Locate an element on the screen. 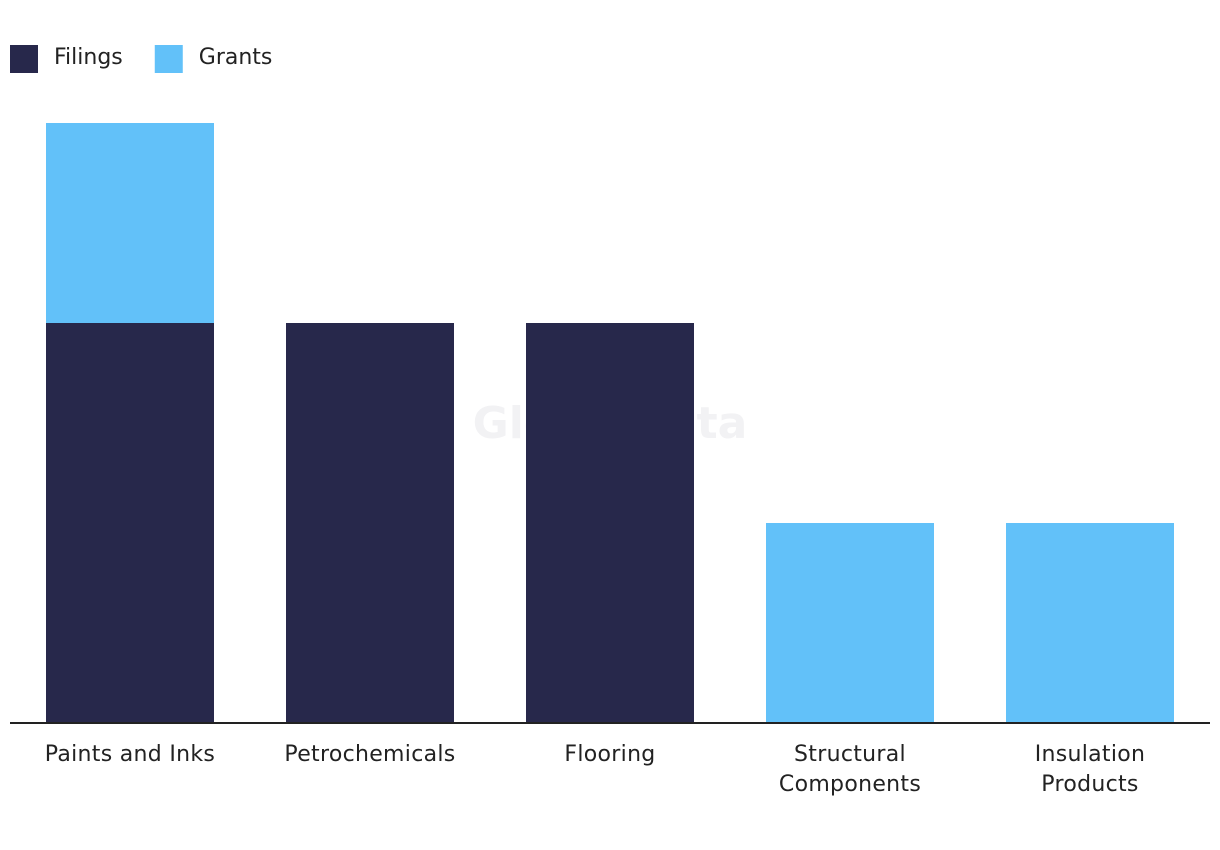  x-tick-label: Insulation Products is located at coordinates (1090, 769).